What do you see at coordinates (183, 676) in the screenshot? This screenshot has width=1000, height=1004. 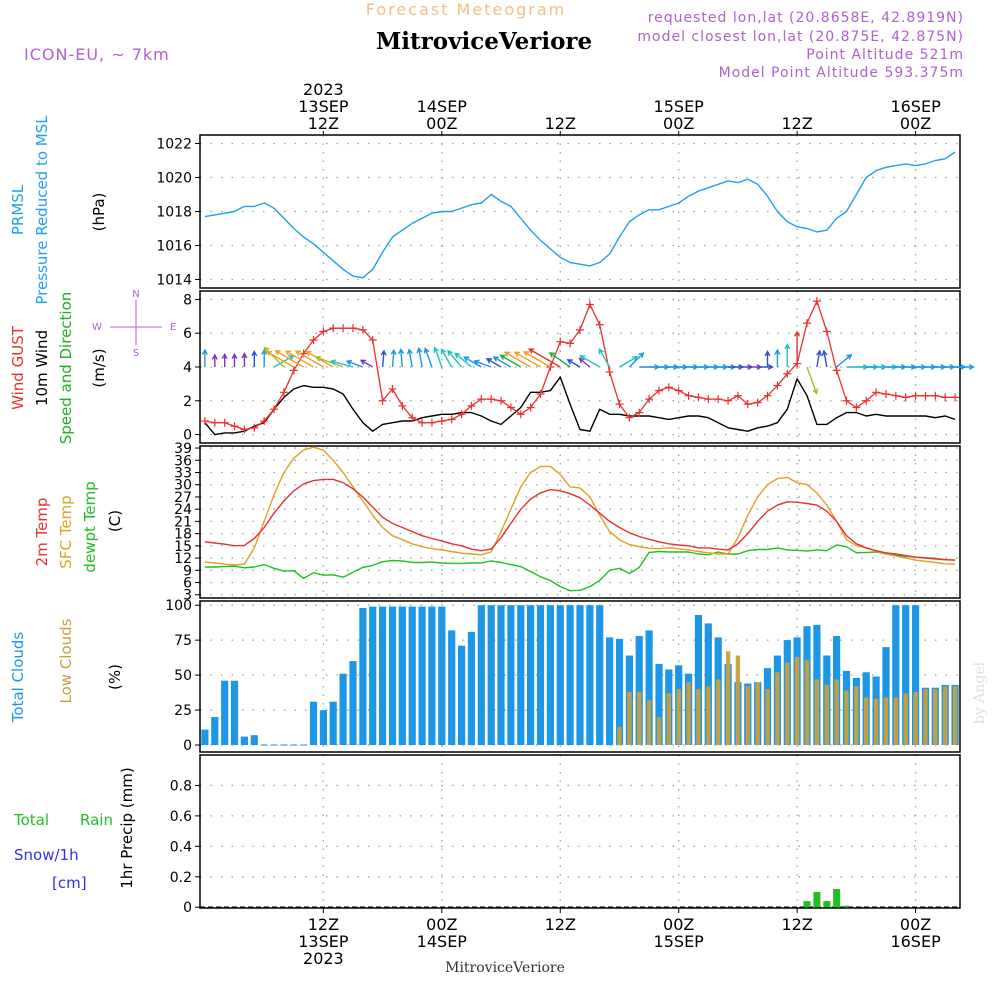 I see `y-tick-label: 50` at bounding box center [183, 676].